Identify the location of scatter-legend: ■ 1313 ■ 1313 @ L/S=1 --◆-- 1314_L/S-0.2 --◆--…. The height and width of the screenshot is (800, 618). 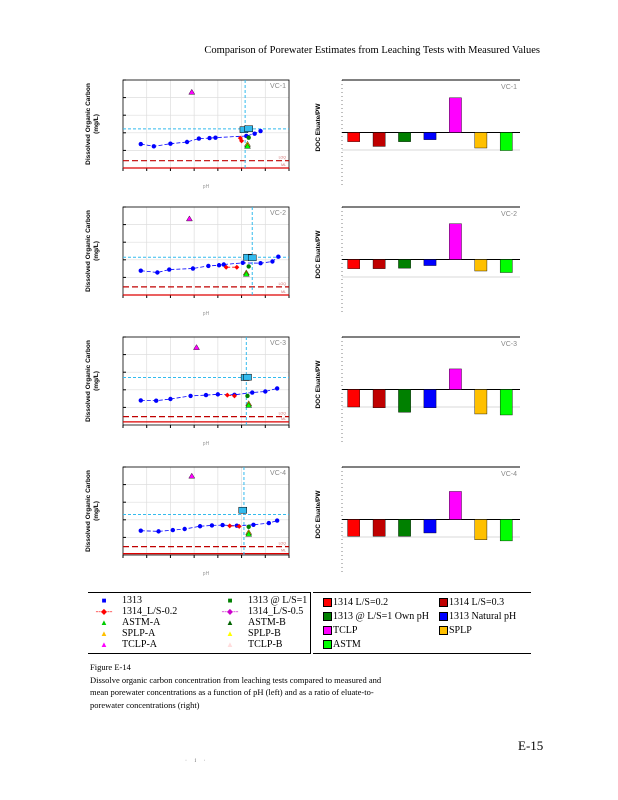
(199, 623).